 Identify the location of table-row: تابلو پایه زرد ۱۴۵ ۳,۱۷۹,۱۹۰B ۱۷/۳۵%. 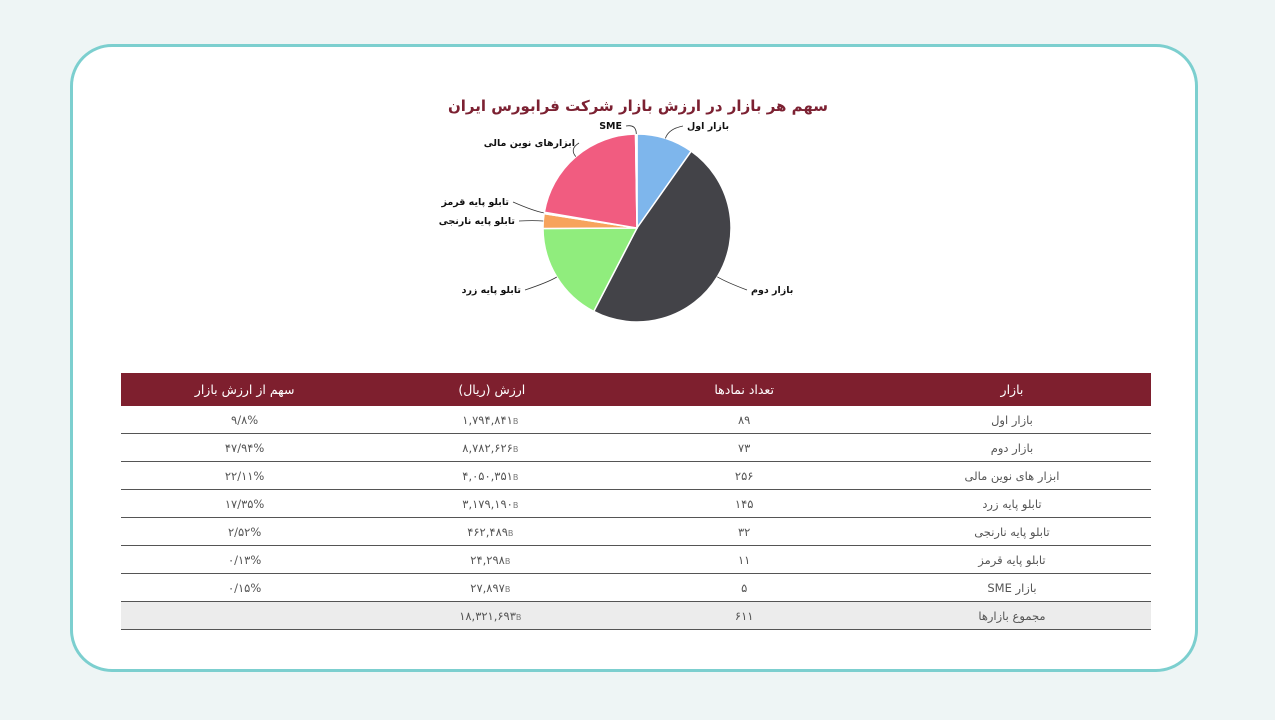
(636, 503).